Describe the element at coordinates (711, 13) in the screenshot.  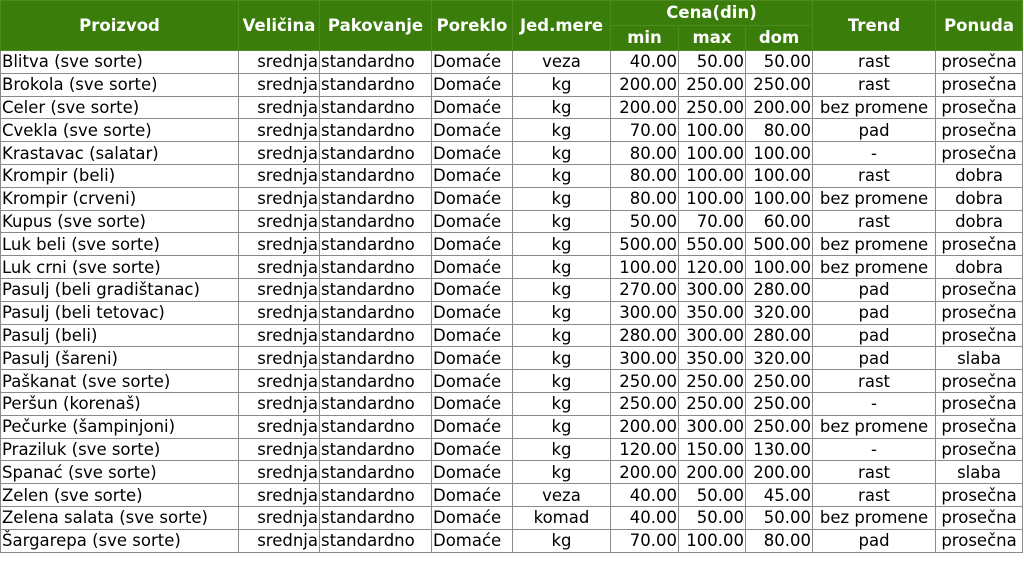
I see `header-price: Cena(din)` at that location.